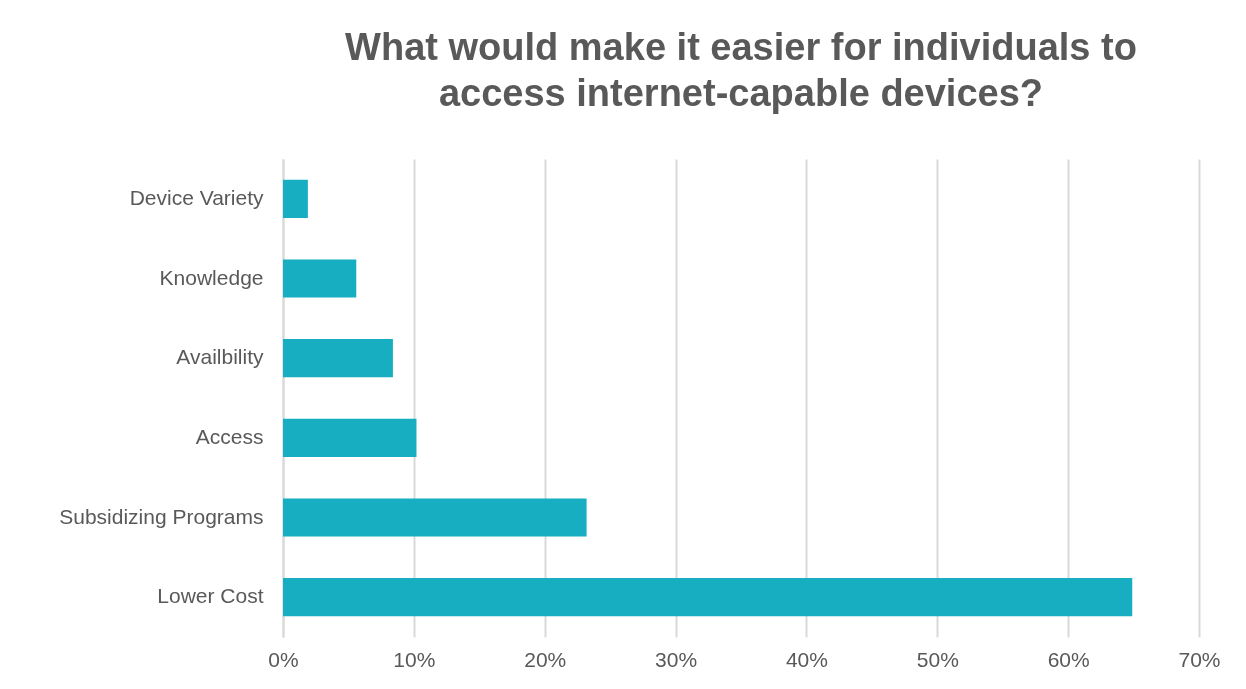  I want to click on y-tick-label: Subsidizing Programs, so click(161, 516).